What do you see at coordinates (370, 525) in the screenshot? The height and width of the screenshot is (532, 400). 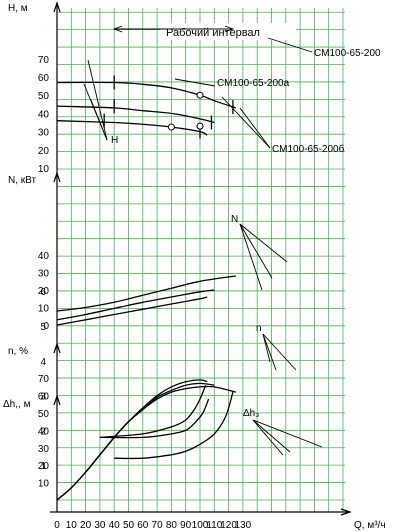 I see `x-axis-label: Q, м³/ч` at bounding box center [370, 525].